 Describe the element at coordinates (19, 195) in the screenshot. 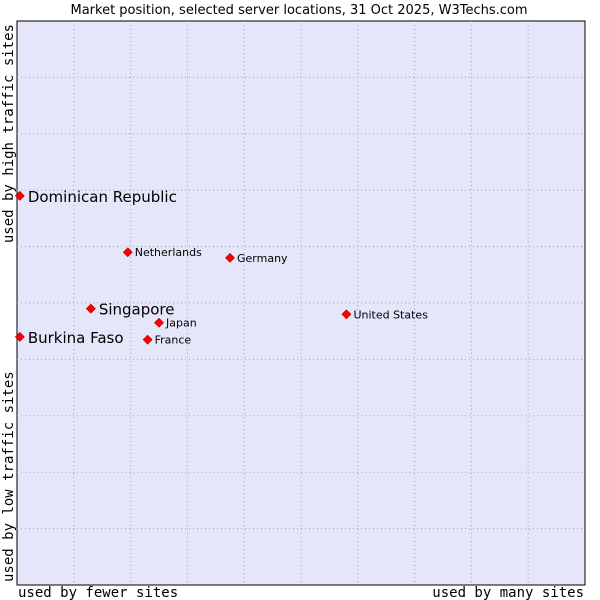

I see `point-marker-dominican-republic` at that location.